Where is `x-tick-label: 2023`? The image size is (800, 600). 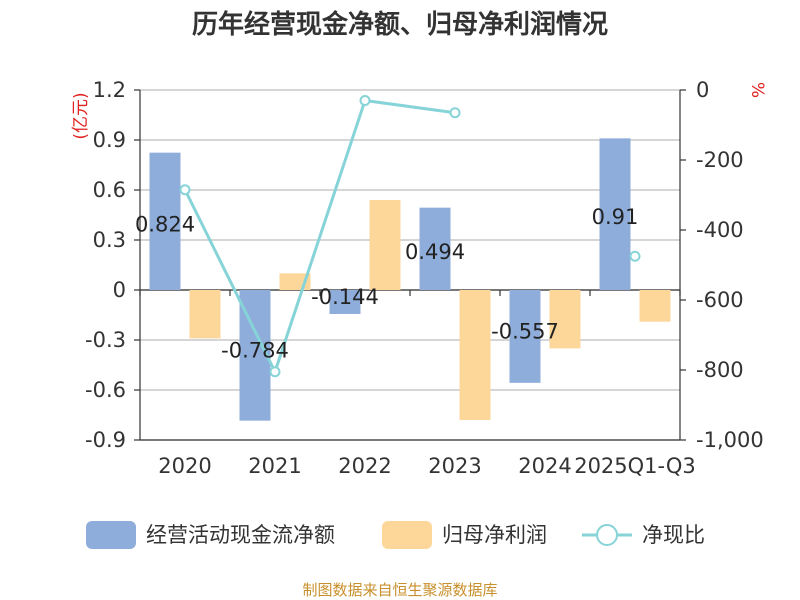
x-tick-label: 2023 is located at coordinates (454, 466).